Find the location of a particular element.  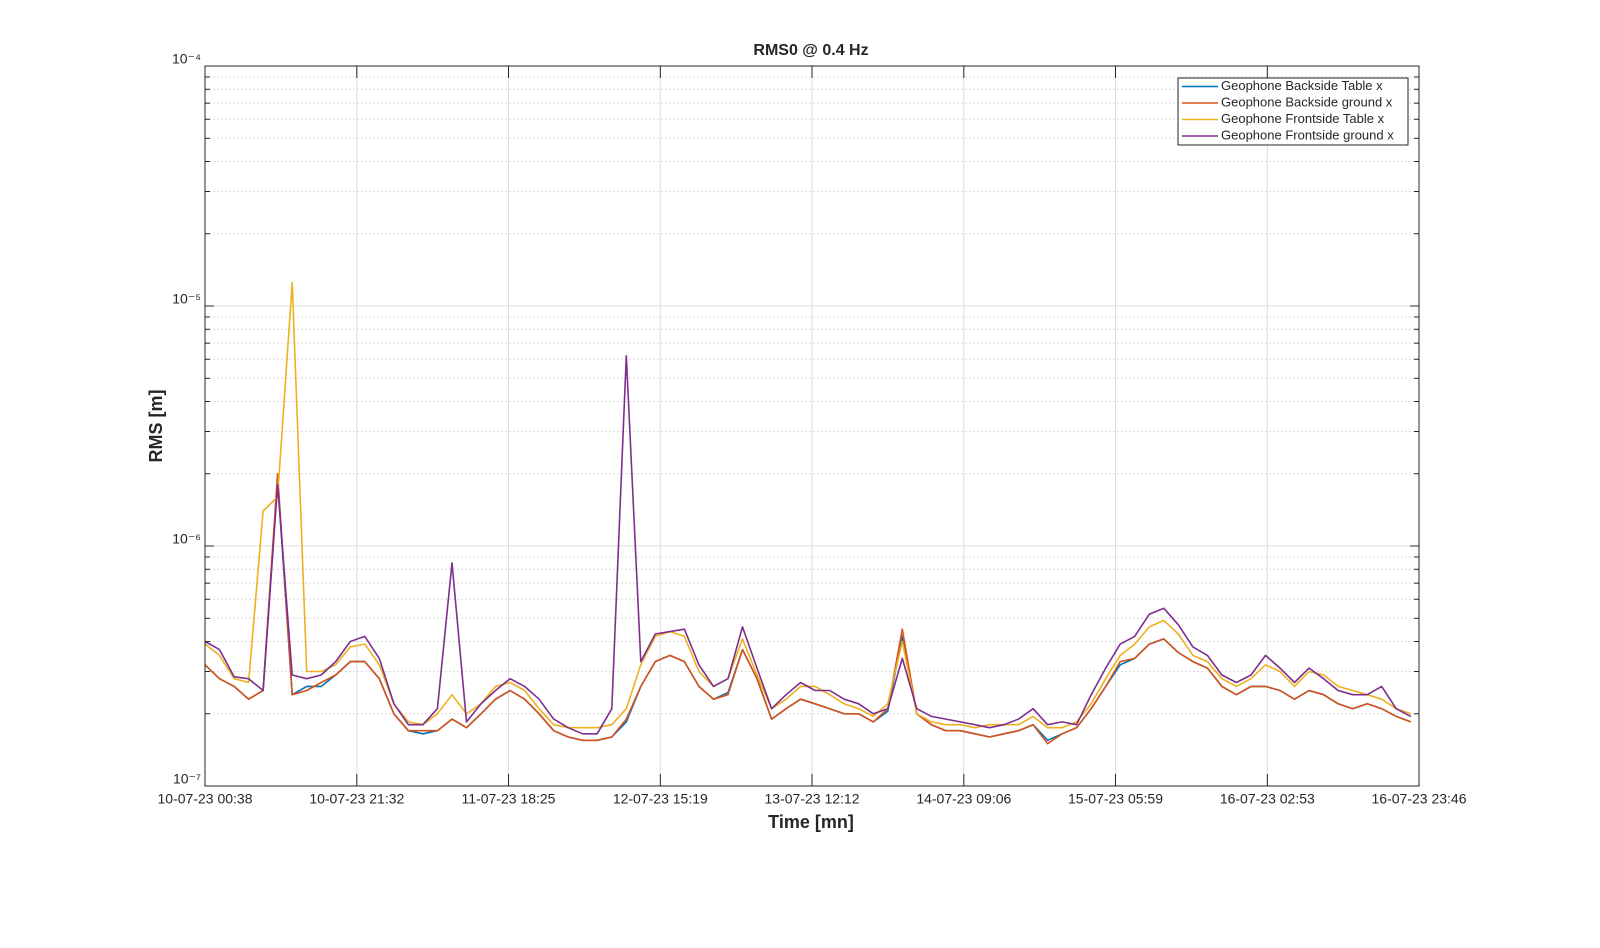

y-axis-label: RMS [m] is located at coordinates (156, 426).